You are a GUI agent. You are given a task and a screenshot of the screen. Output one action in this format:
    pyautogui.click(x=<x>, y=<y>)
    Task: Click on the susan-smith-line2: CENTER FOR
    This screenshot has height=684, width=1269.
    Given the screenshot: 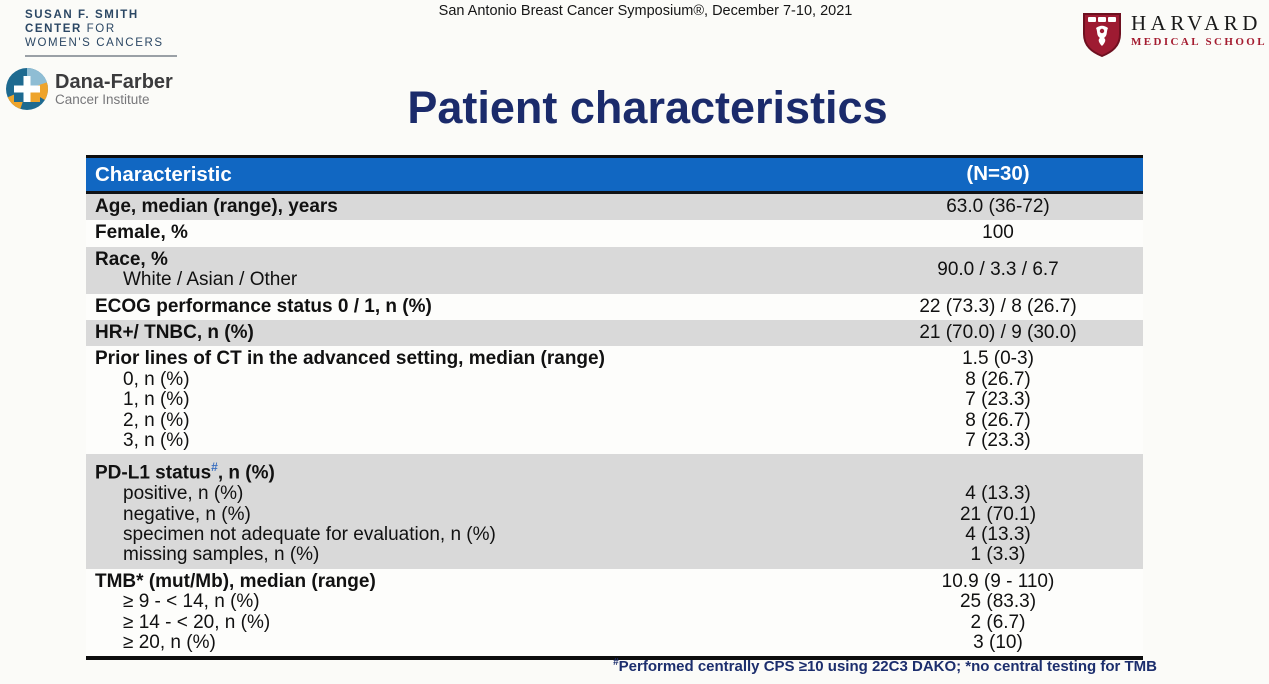 What is the action you would take?
    pyautogui.click(x=70, y=29)
    